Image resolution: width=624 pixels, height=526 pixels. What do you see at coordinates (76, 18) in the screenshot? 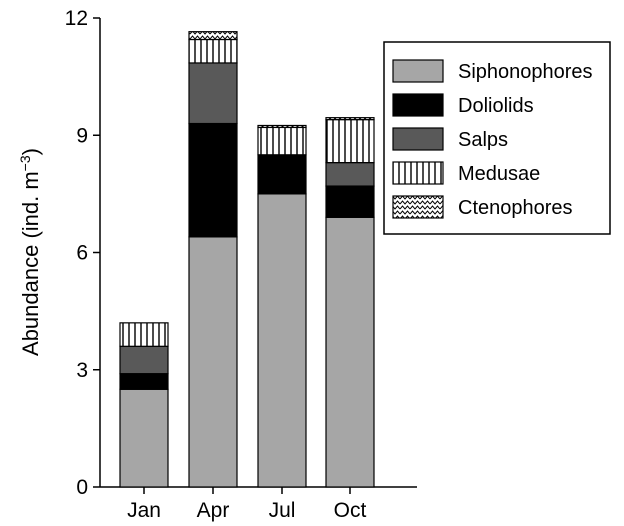
I see `y-tick-label: 12` at bounding box center [76, 18].